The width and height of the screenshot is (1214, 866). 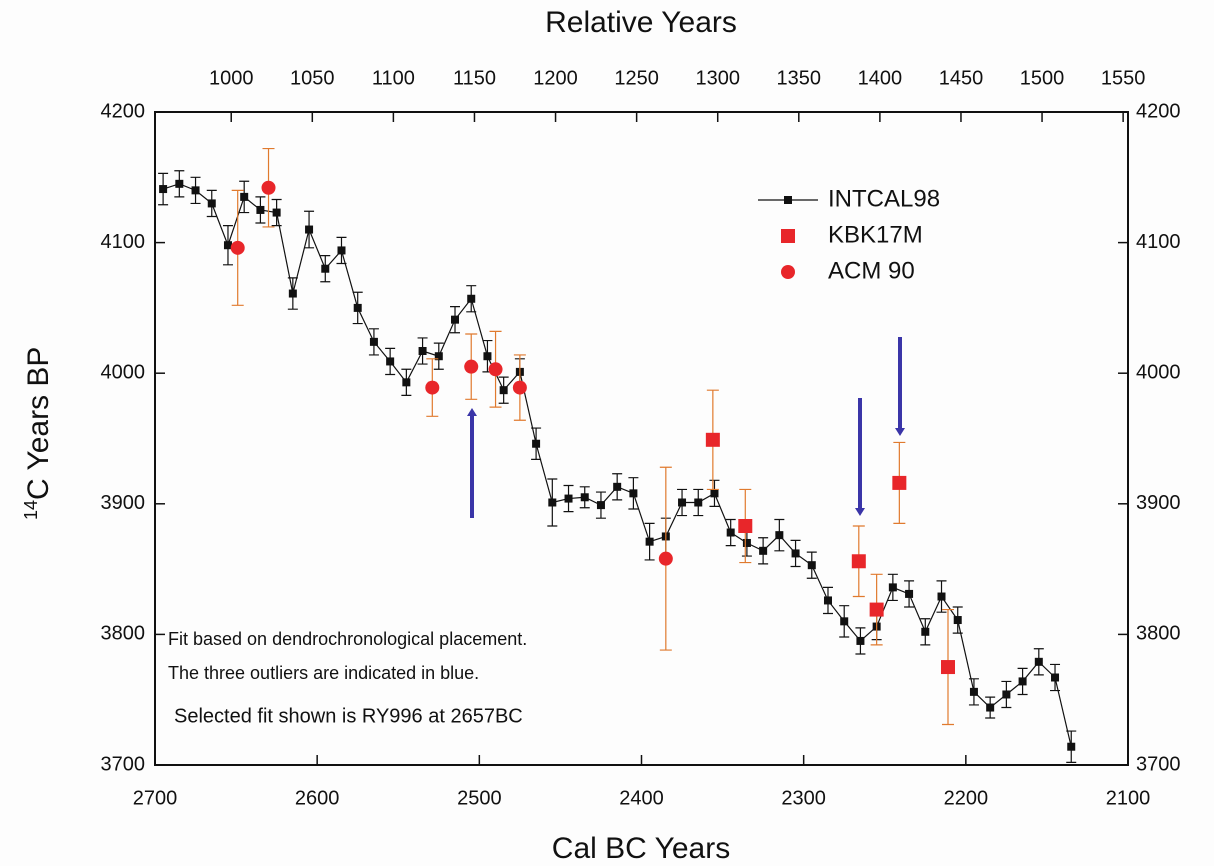 I want to click on y-tick-label: 4000, so click(x=123, y=372).